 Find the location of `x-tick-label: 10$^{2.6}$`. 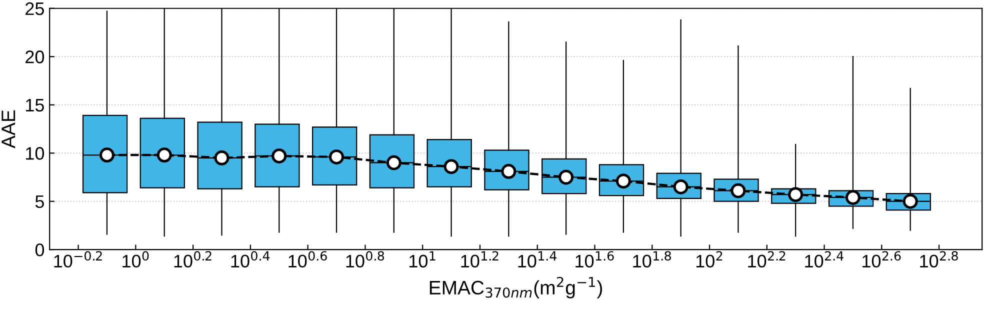

x-tick-label: 10$^{2.6}$ is located at coordinates (881, 259).